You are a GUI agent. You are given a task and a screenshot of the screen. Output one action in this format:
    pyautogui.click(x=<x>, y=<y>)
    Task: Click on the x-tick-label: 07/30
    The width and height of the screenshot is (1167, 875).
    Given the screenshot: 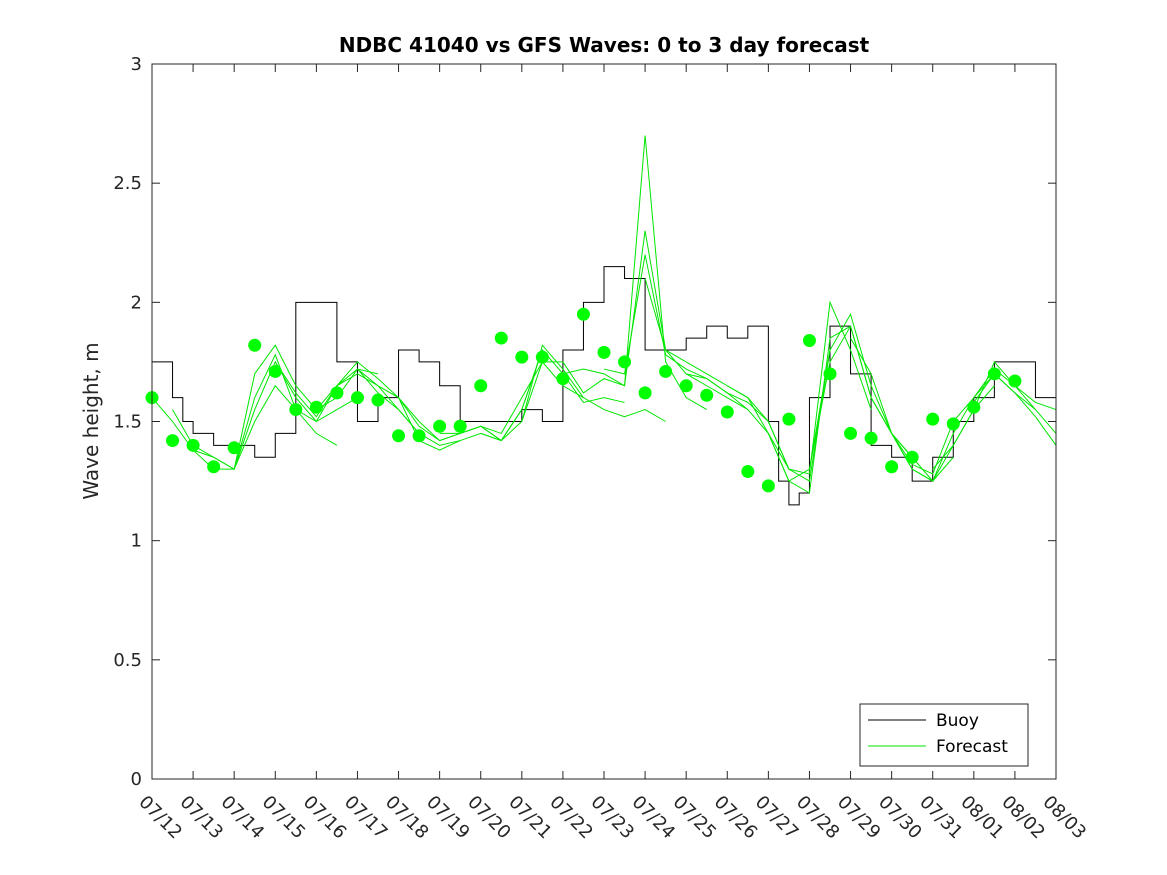 What is the action you would take?
    pyautogui.click(x=900, y=818)
    